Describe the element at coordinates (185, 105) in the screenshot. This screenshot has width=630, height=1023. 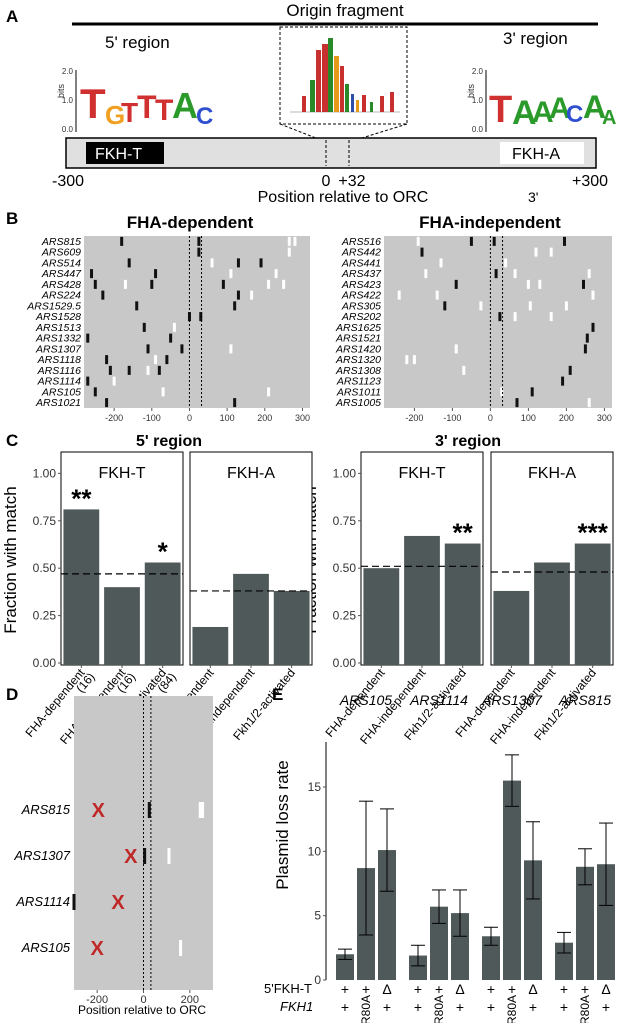
I see `logo5-letter-6: A` at that location.